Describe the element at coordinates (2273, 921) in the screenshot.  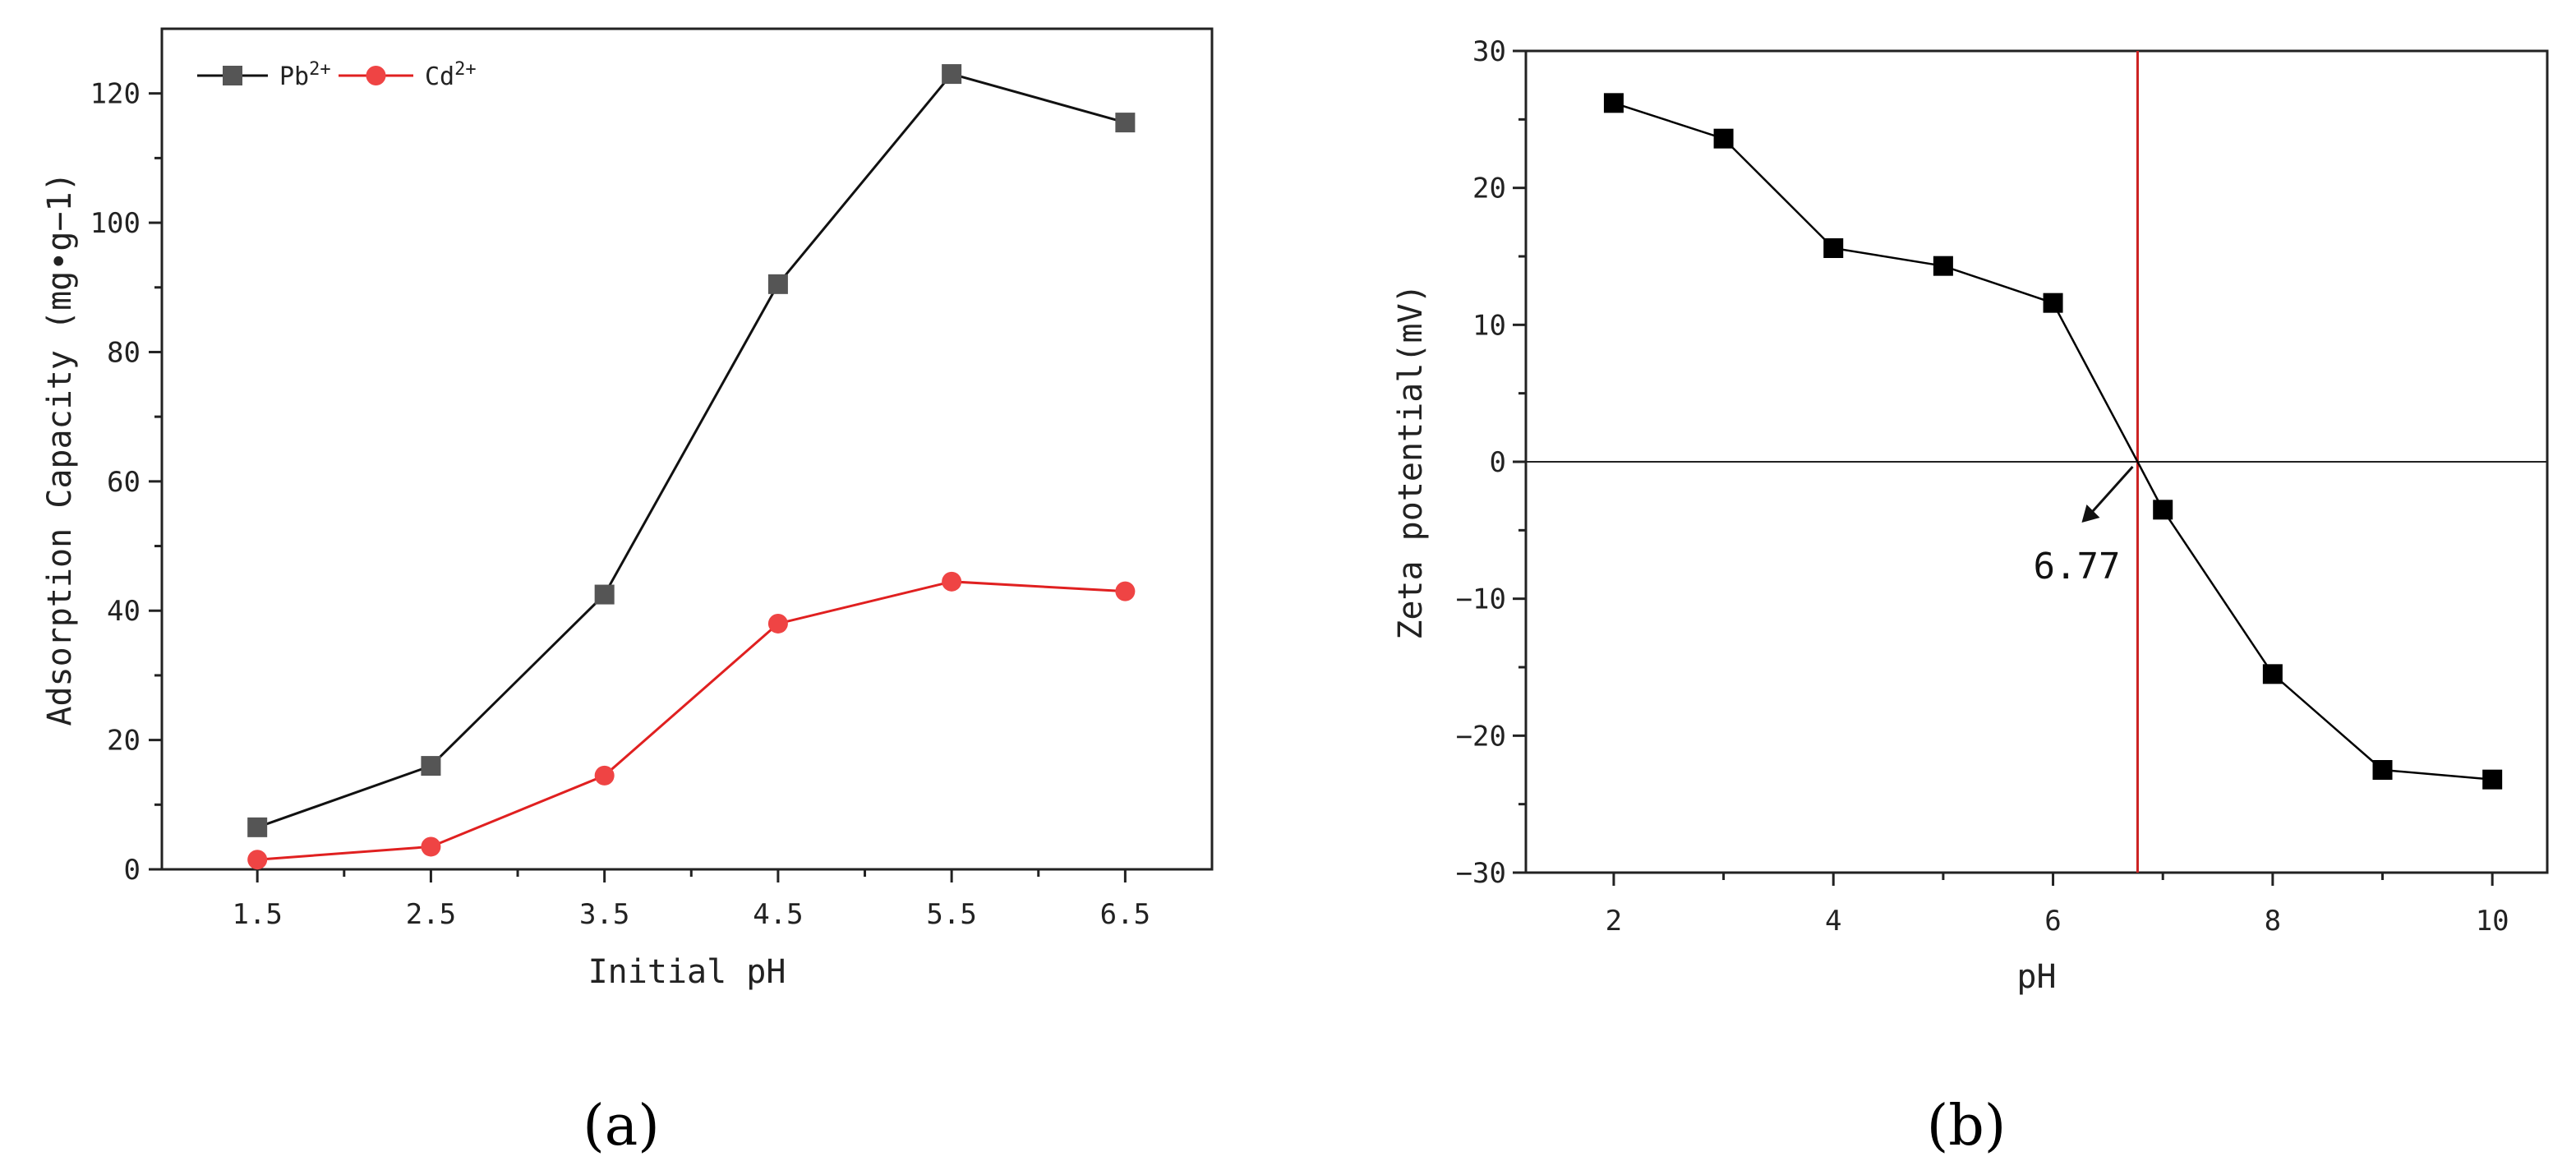
I see `x-tick-label: 8` at that location.